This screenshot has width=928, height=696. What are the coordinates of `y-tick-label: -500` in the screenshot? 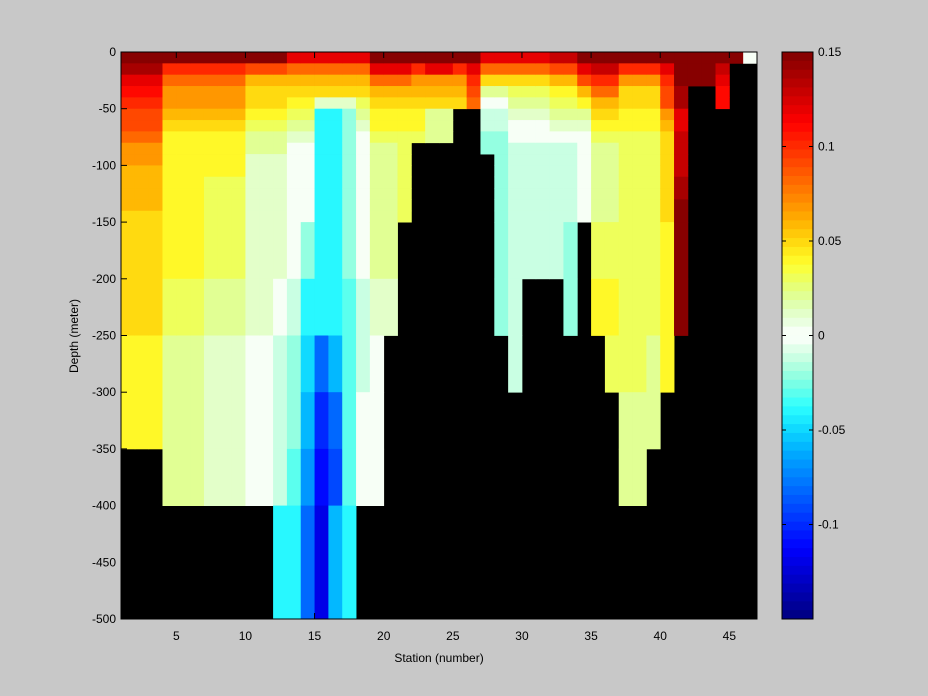 It's located at (104, 619).